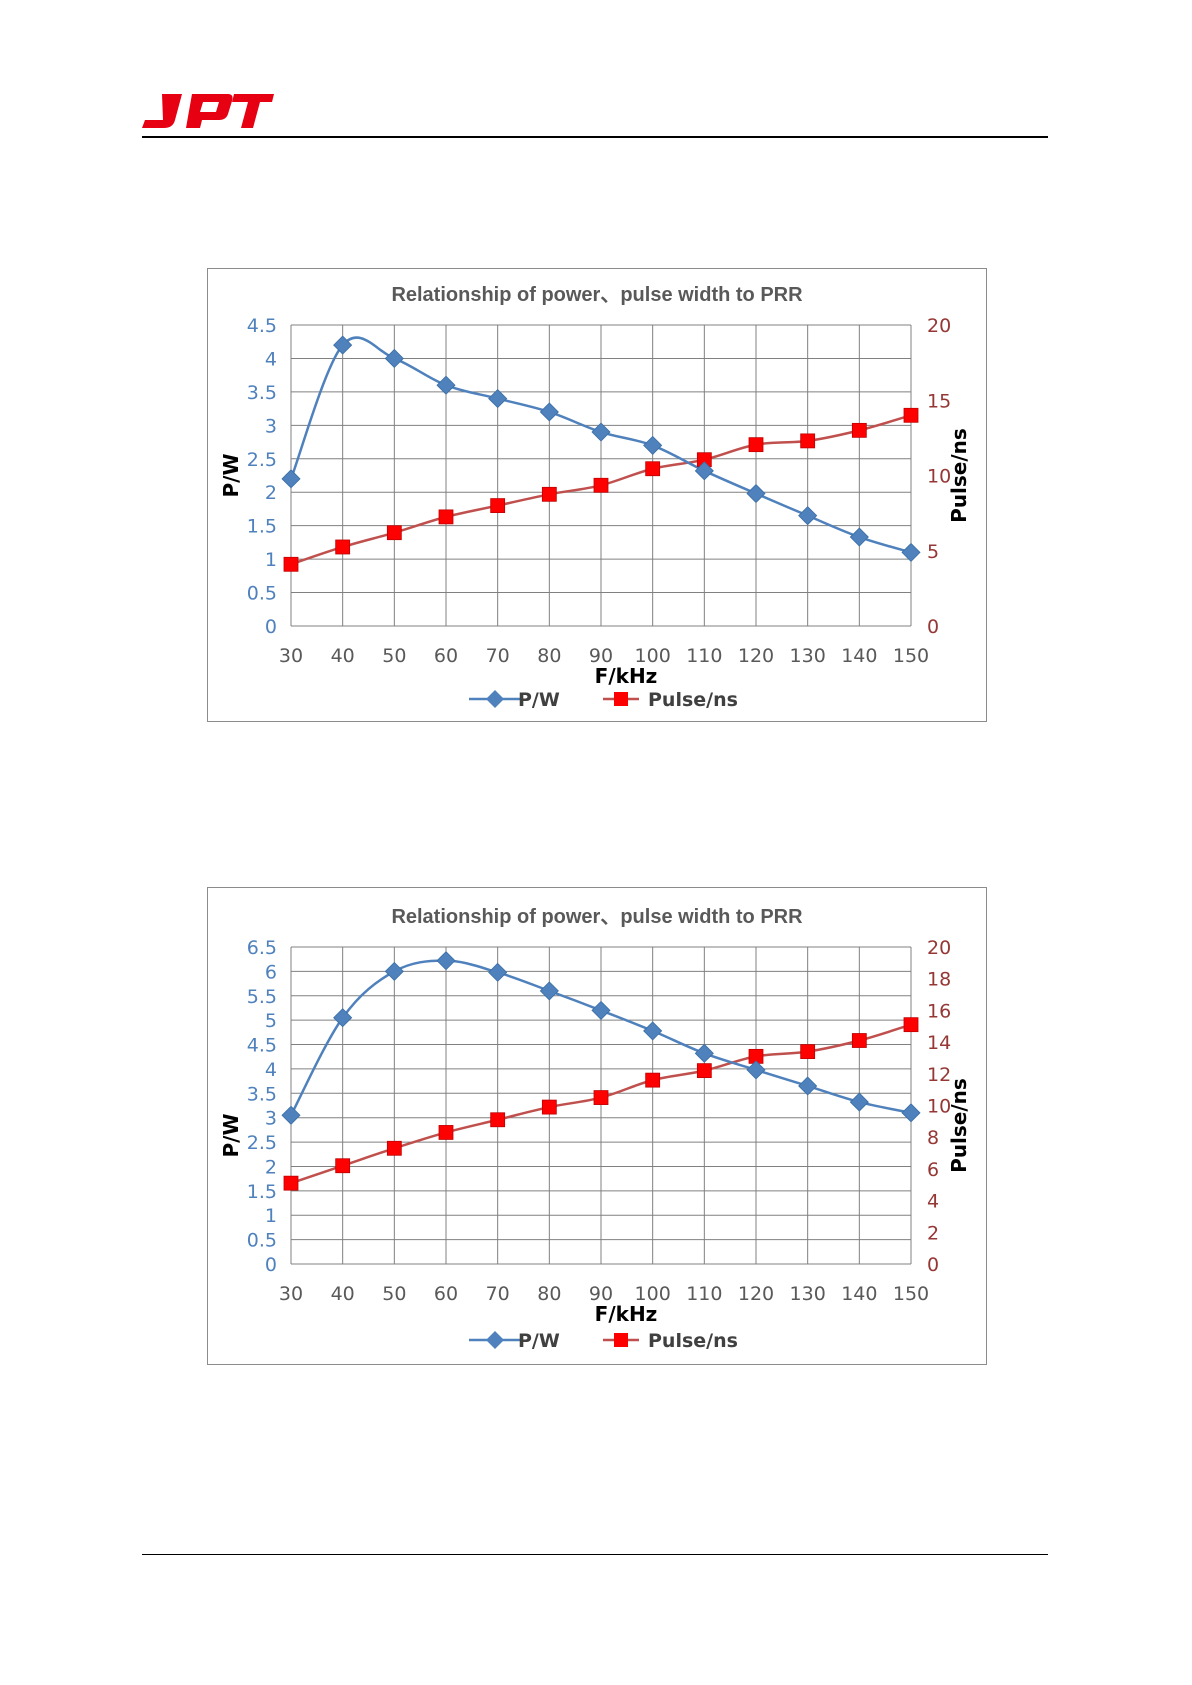  I want to click on y2-tick-label: 0, so click(933, 1265).